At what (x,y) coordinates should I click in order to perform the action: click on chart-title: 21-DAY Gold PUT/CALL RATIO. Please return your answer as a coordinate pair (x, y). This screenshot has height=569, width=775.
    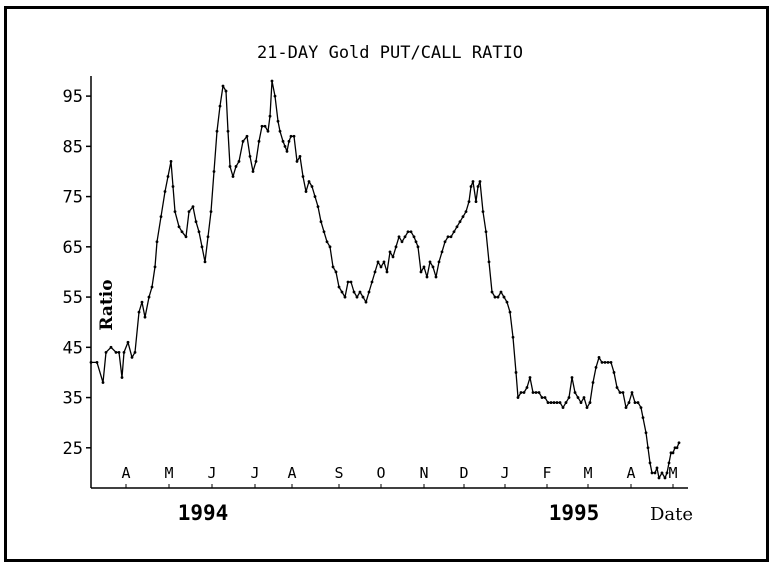
    Looking at the image, I should click on (390, 53).